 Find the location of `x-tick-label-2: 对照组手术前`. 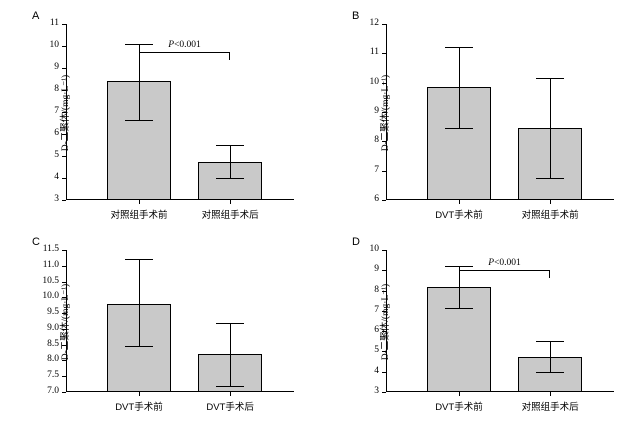

x-tick-label-2: 对照组手术前 is located at coordinates (550, 215).